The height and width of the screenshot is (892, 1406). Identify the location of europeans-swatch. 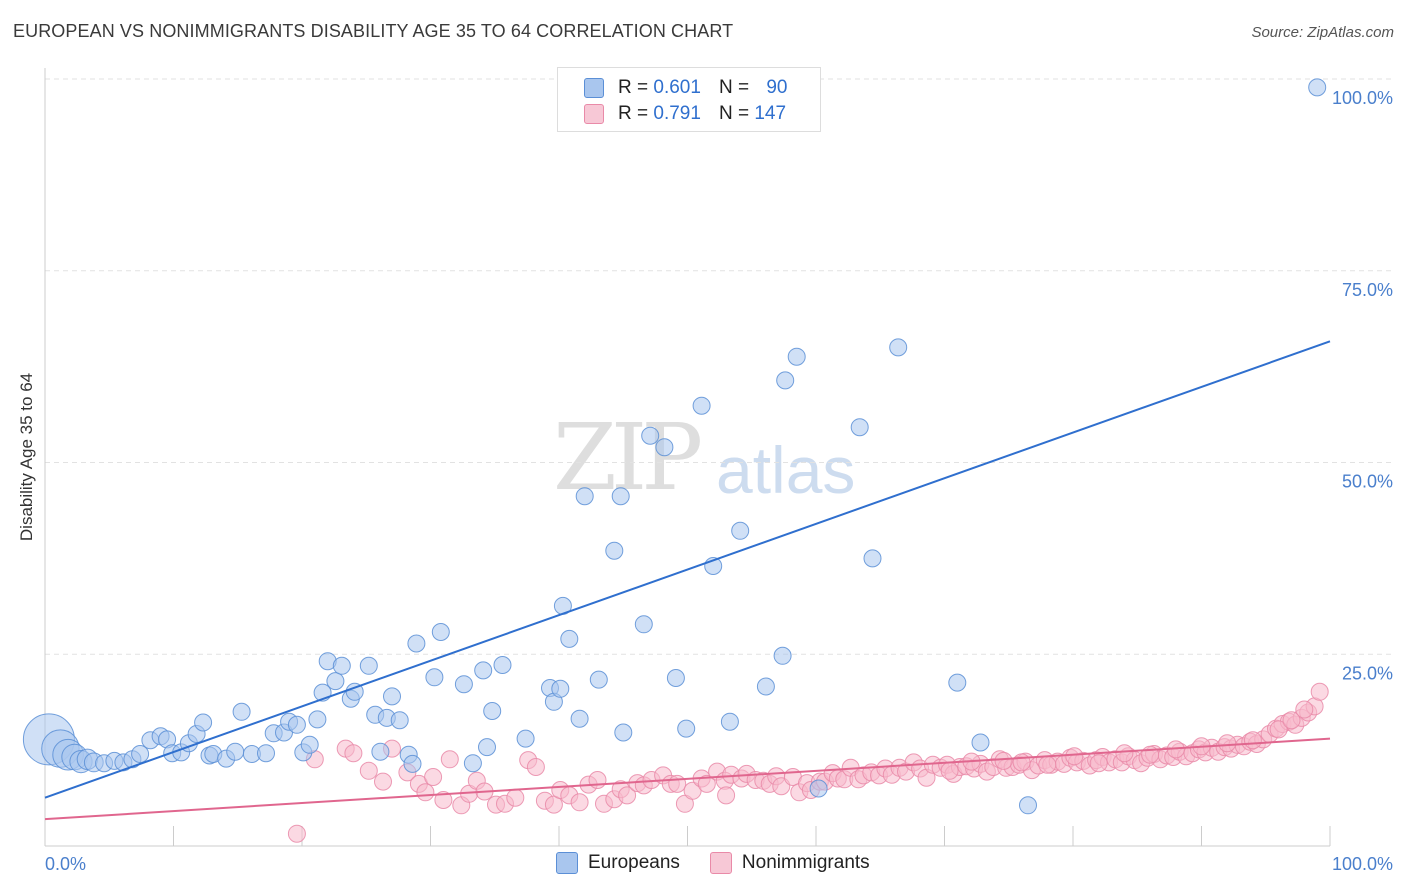
(594, 88).